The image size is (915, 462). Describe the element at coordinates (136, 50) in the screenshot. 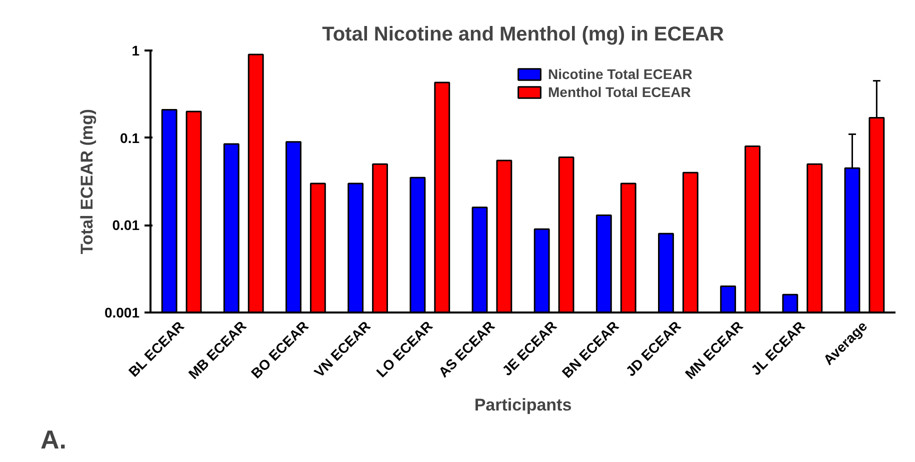

I see `y-tick-label: 1` at that location.